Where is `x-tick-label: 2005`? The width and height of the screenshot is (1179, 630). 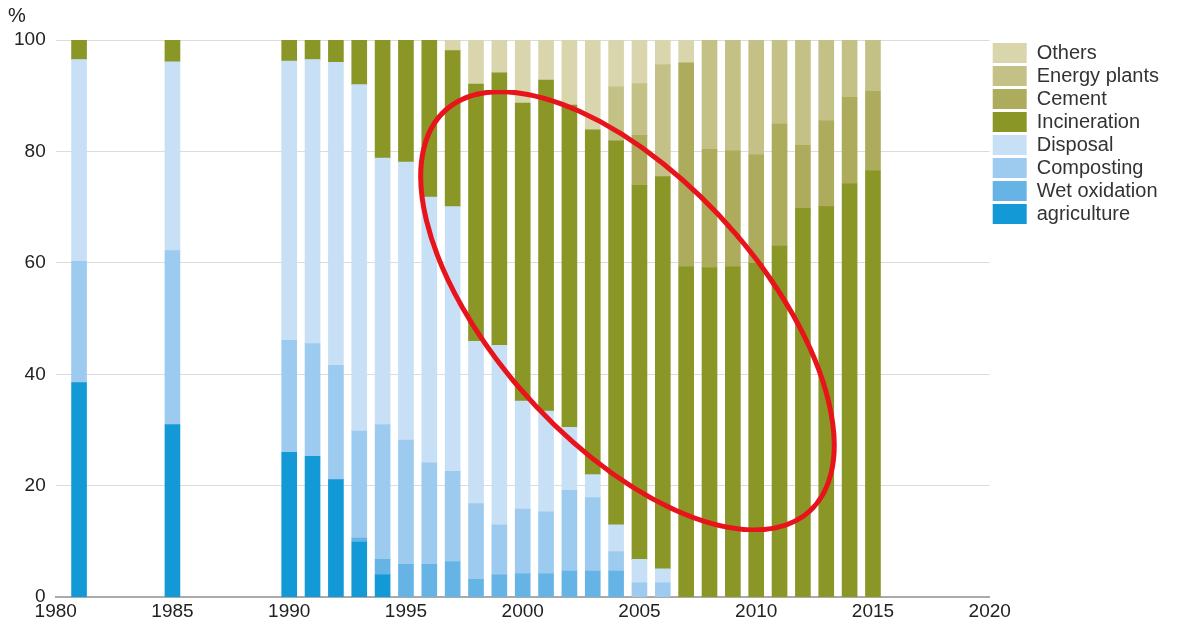 x-tick-label: 2005 is located at coordinates (639, 610).